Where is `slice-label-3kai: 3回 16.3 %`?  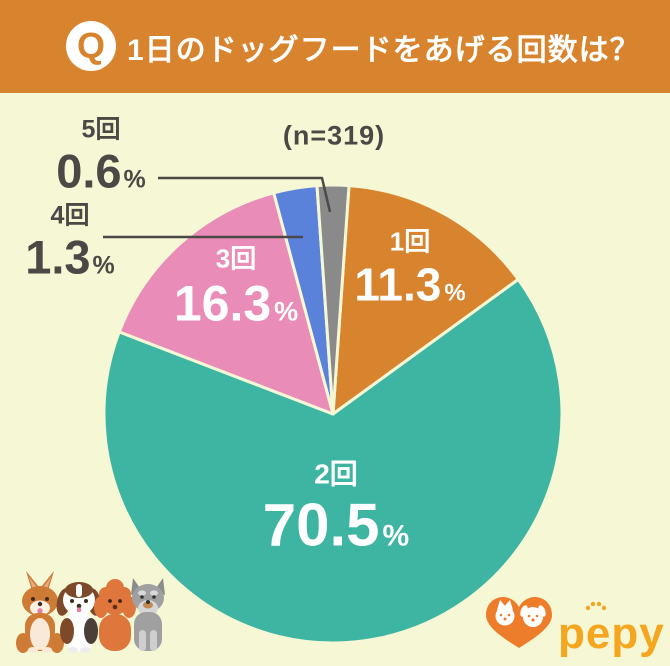 slice-label-3kai: 3回 16.3 % is located at coordinates (236, 287).